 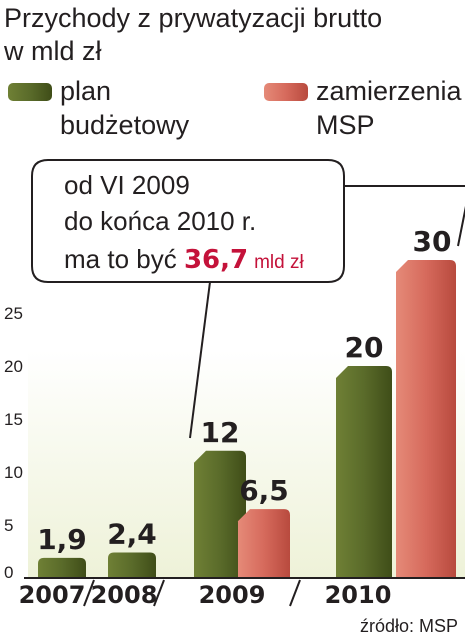 What do you see at coordinates (13, 366) in the screenshot?
I see `y-tick-20: 20` at bounding box center [13, 366].